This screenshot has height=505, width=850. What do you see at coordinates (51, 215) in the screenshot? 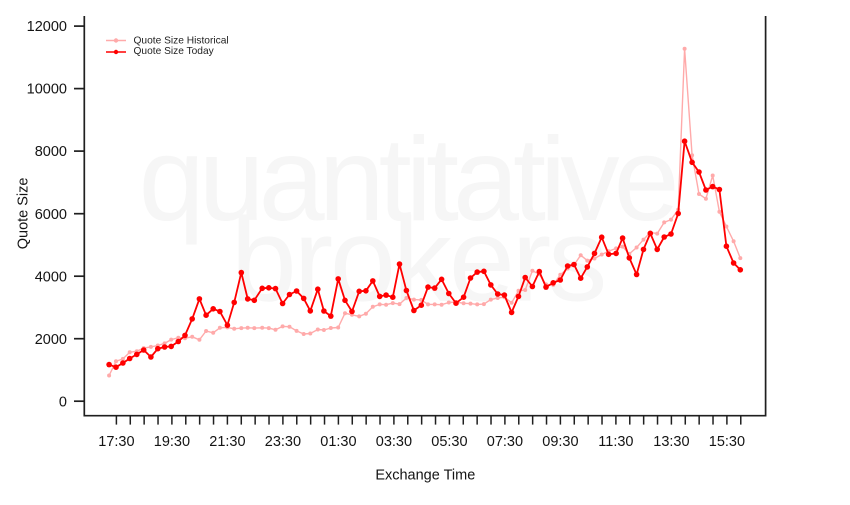
I see `svg-text: 6000` at bounding box center [51, 215].